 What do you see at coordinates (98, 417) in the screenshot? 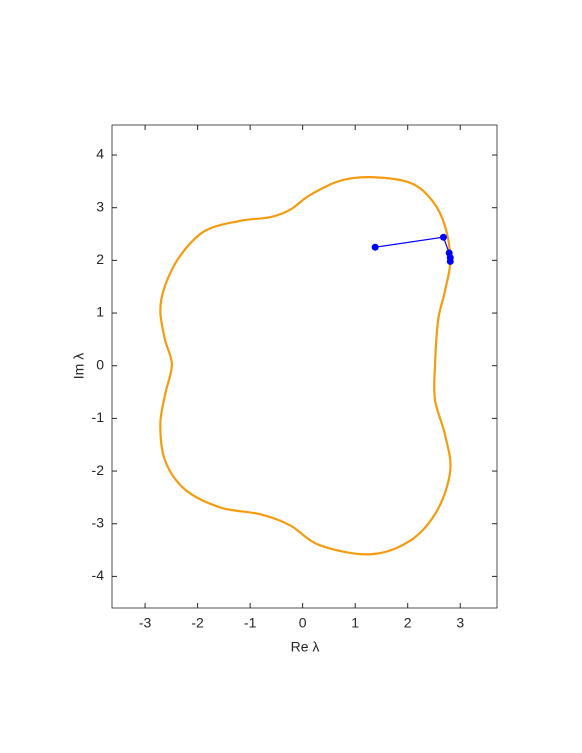
I see `y-tick-label: -1` at bounding box center [98, 417].